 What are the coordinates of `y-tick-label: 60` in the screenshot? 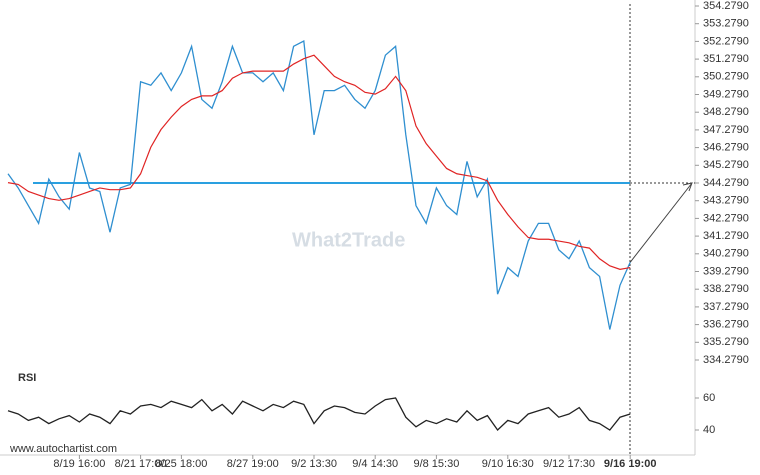 It's located at (709, 398).